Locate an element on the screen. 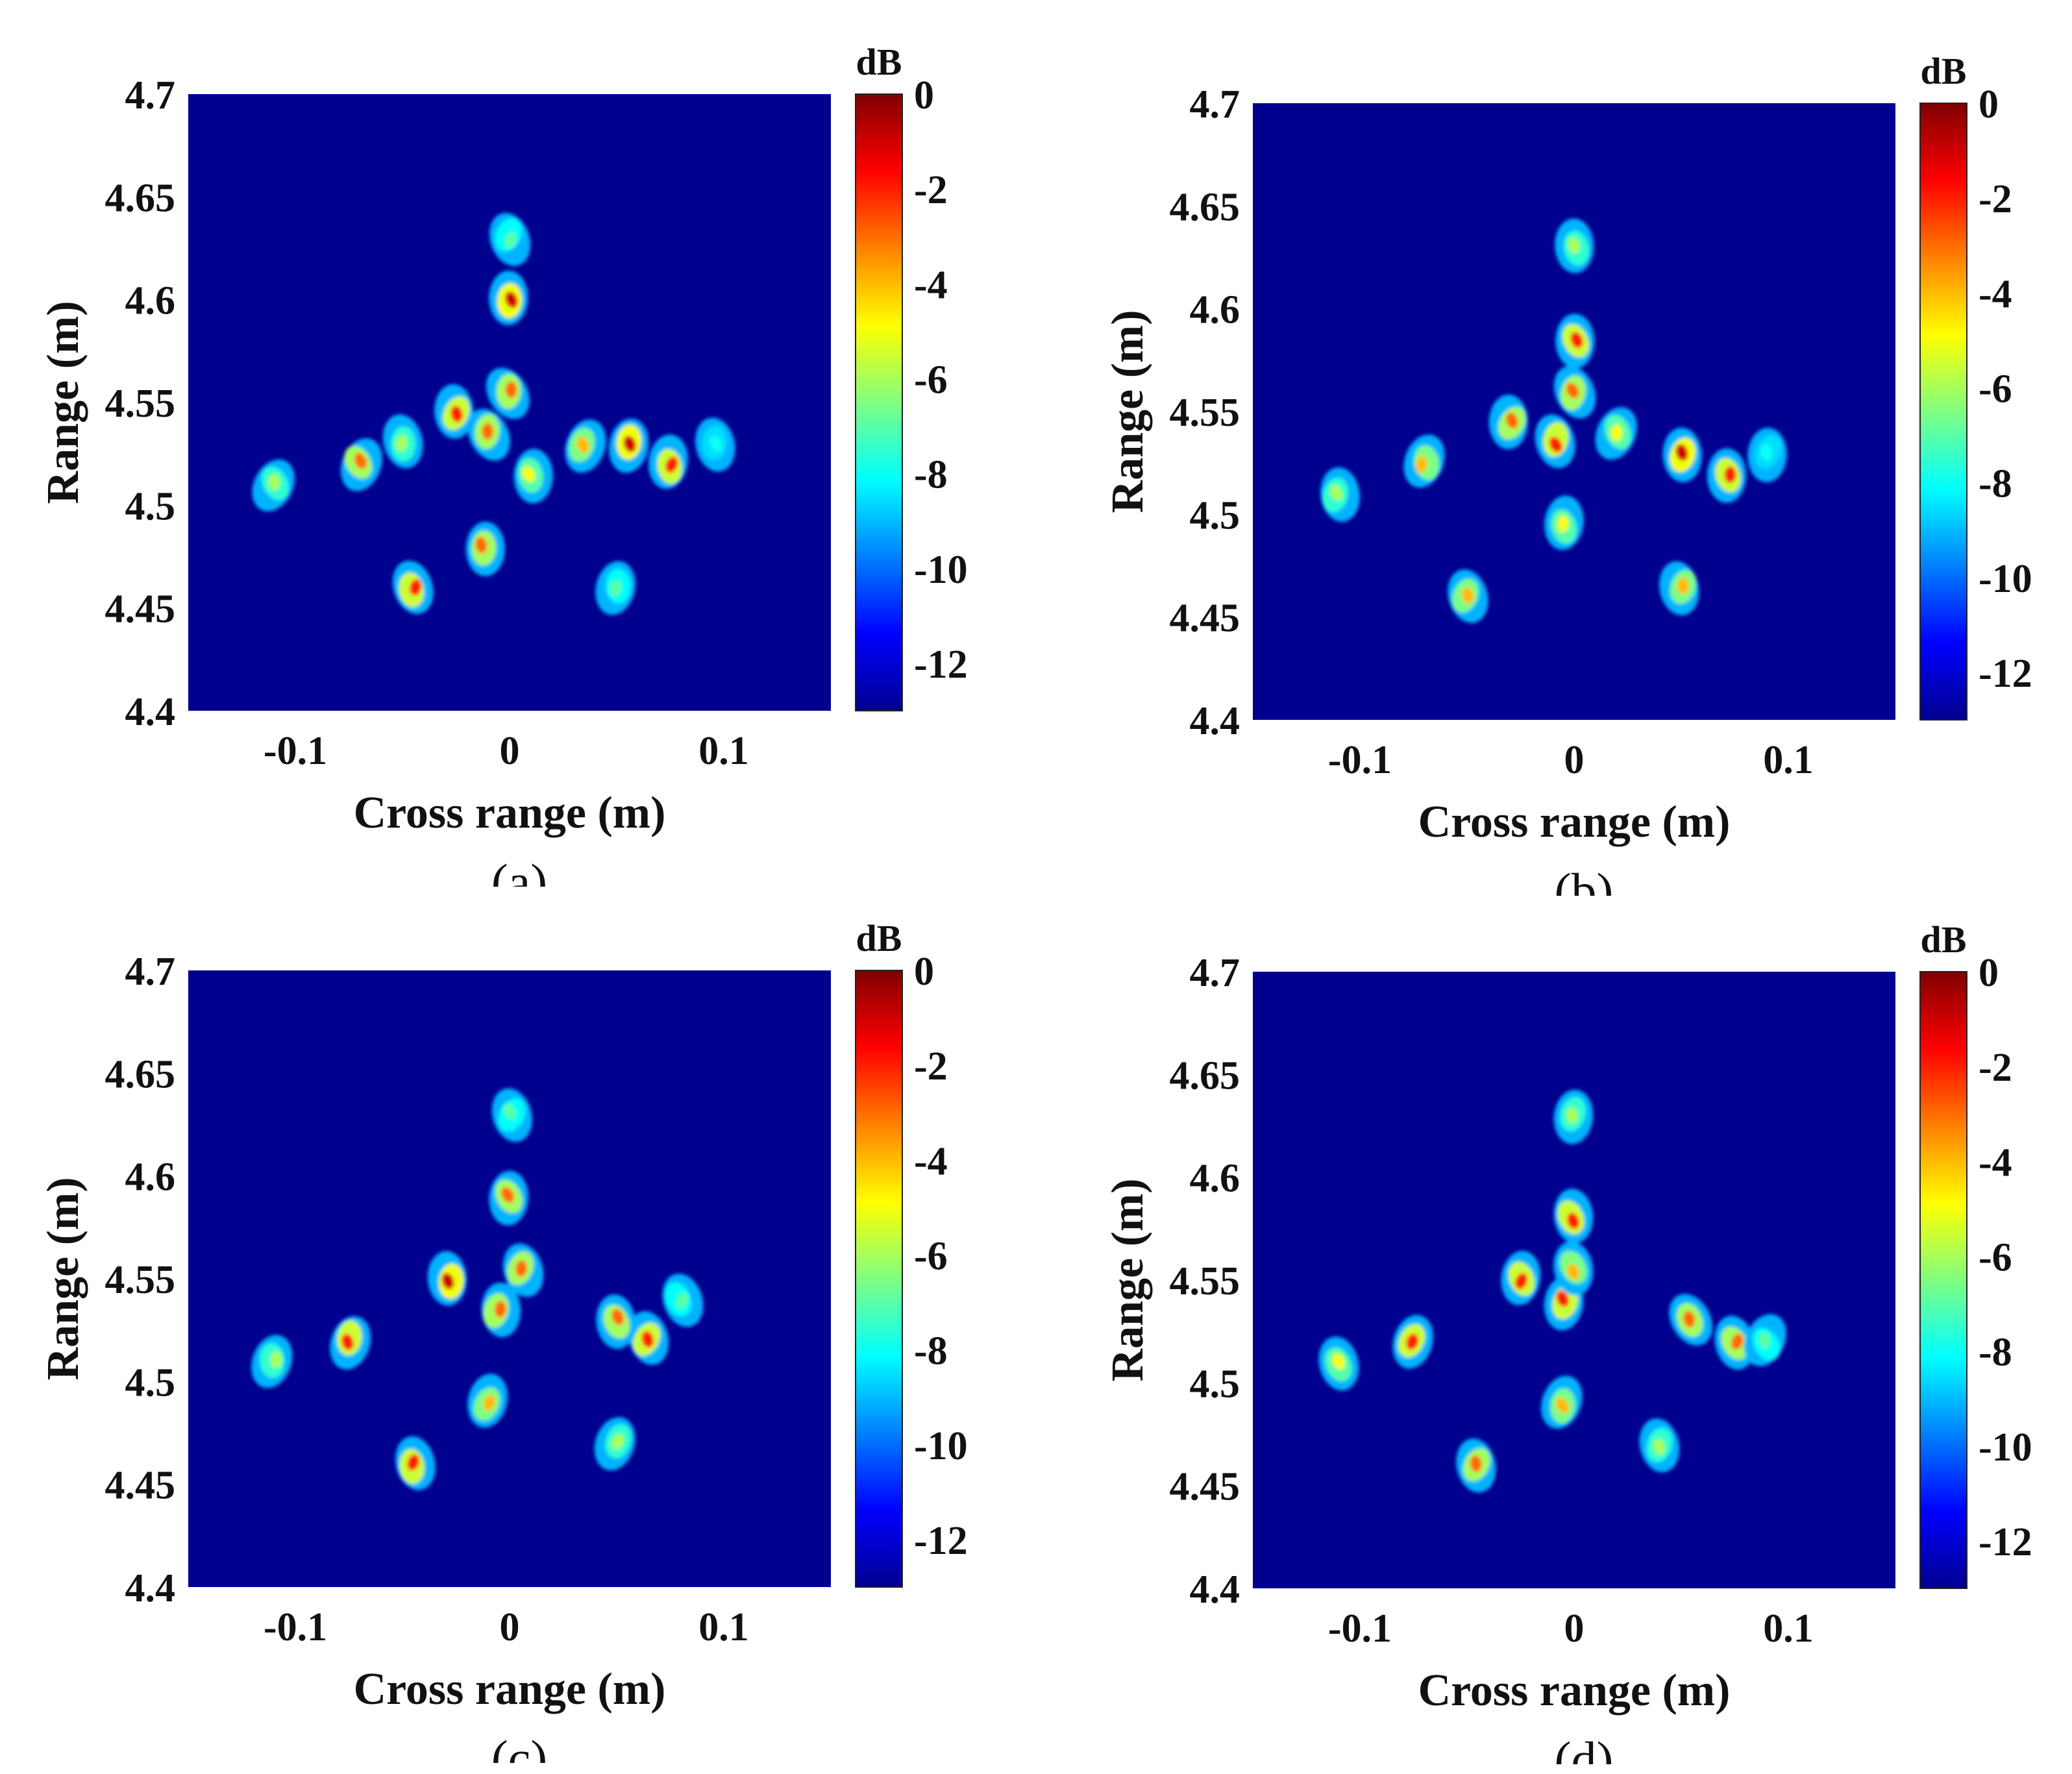 The width and height of the screenshot is (2072, 1774). y-tick-label: 4.55 is located at coordinates (1205, 413).